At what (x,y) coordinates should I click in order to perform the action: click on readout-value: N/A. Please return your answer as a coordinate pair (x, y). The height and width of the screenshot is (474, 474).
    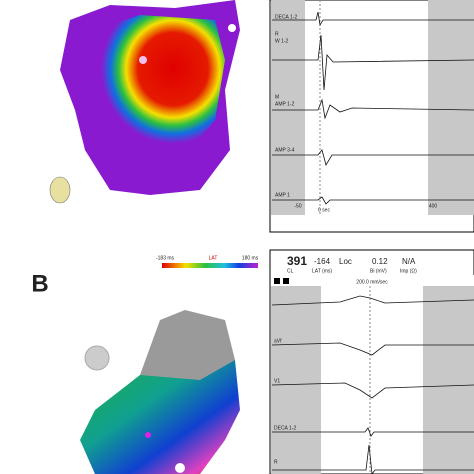
    Looking at the image, I should click on (409, 261).